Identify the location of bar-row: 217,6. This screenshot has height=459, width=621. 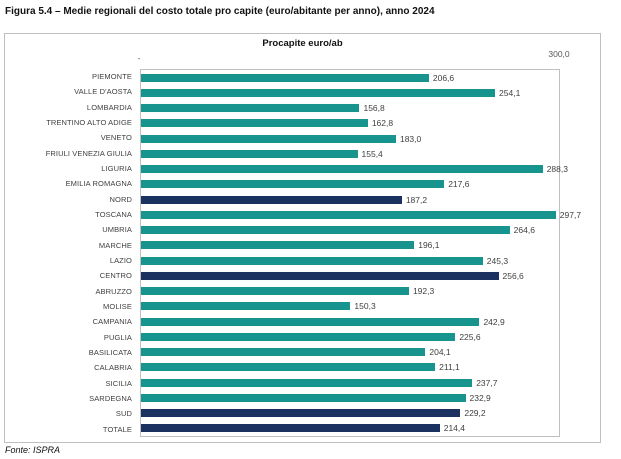
(350, 184).